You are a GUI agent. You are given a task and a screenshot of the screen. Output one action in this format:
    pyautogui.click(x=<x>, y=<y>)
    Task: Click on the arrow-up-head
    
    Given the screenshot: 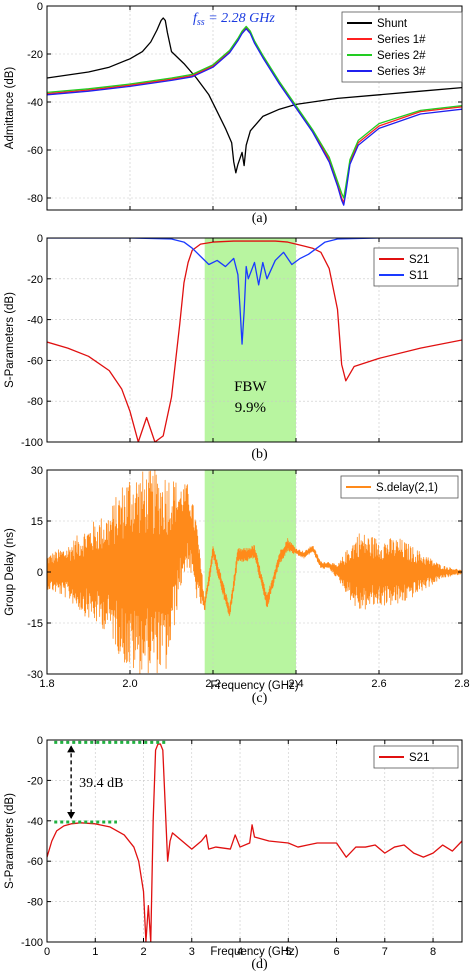 What is the action you would take?
    pyautogui.click(x=71, y=749)
    